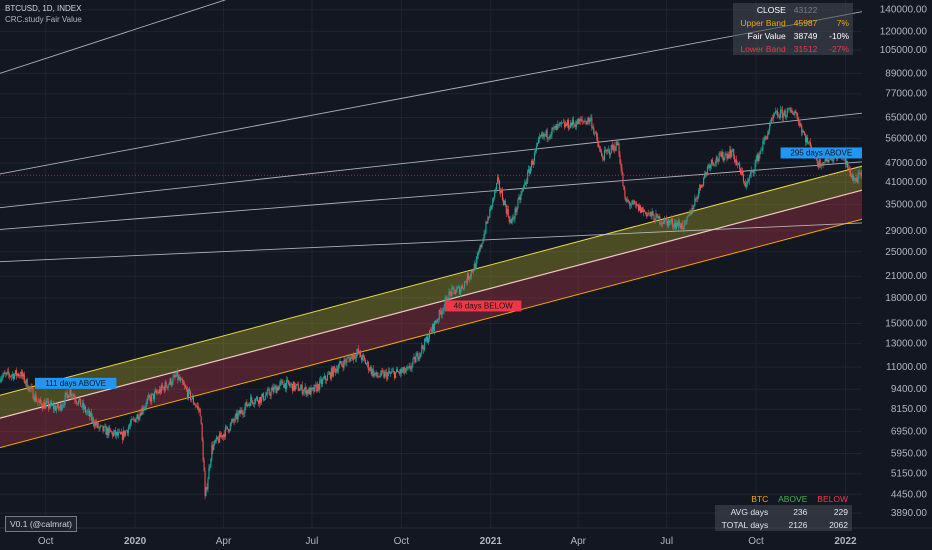  What do you see at coordinates (793, 498) in the screenshot?
I see `stats-header-above: ABOVE` at bounding box center [793, 498].